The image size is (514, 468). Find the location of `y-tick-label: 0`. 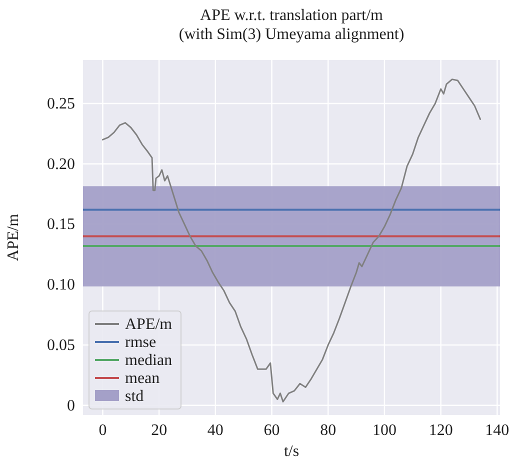

y-tick-label: 0 is located at coordinates (71, 405).